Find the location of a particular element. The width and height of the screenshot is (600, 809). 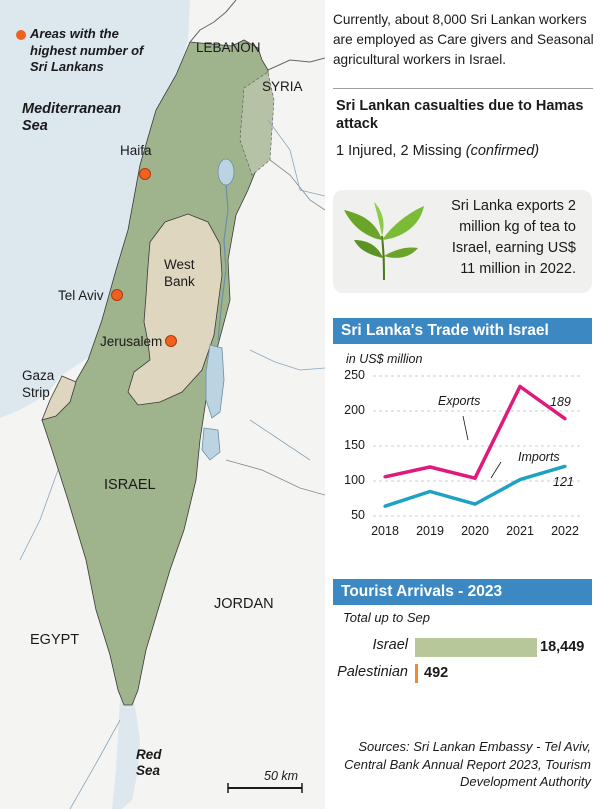

tourism-title: Tourist Arrivals - 2023 is located at coordinates (462, 592).